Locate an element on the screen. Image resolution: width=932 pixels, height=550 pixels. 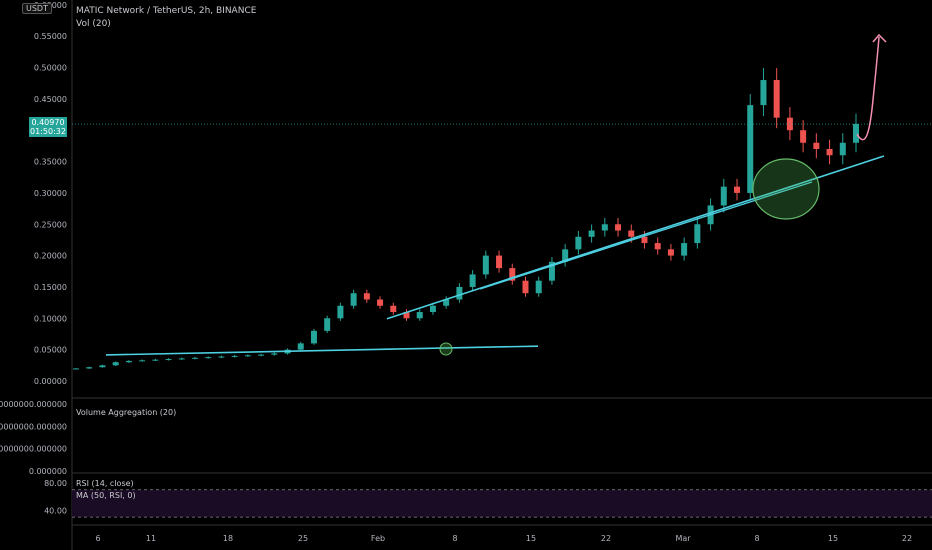
y-tick-label: 0.45000 is located at coordinates (50, 99).